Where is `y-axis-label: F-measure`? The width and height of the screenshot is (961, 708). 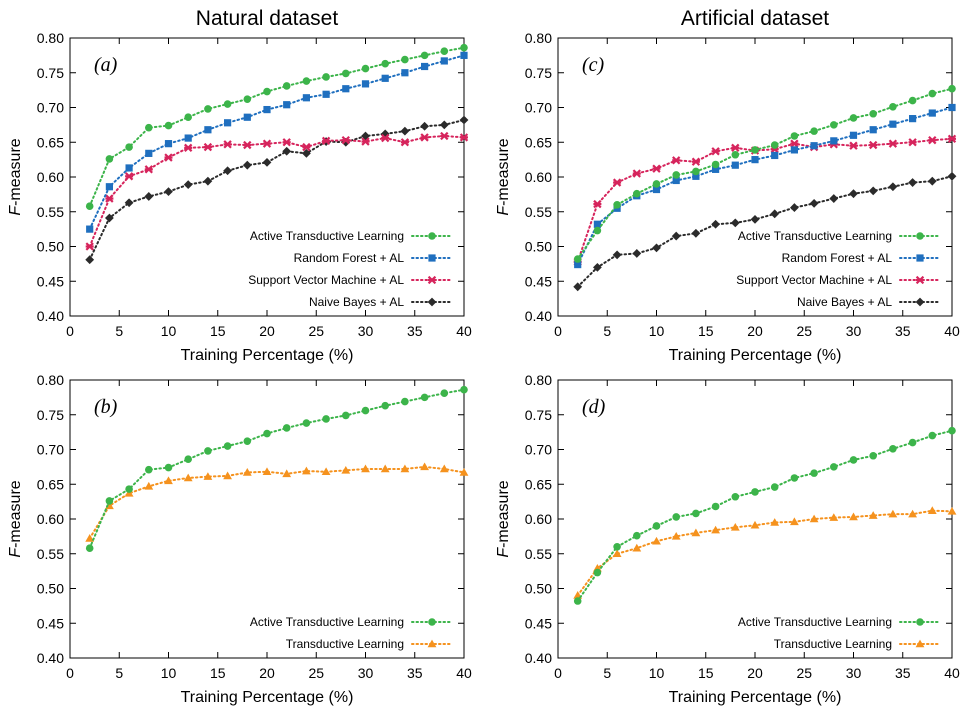
y-axis-label: F-measure is located at coordinates (15, 176).